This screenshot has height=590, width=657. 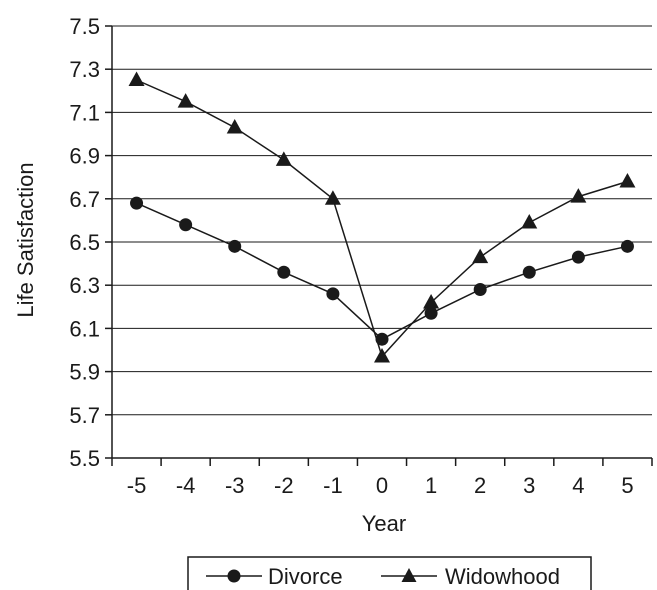 I want to click on x-tick-label: 4, so click(x=578, y=485).